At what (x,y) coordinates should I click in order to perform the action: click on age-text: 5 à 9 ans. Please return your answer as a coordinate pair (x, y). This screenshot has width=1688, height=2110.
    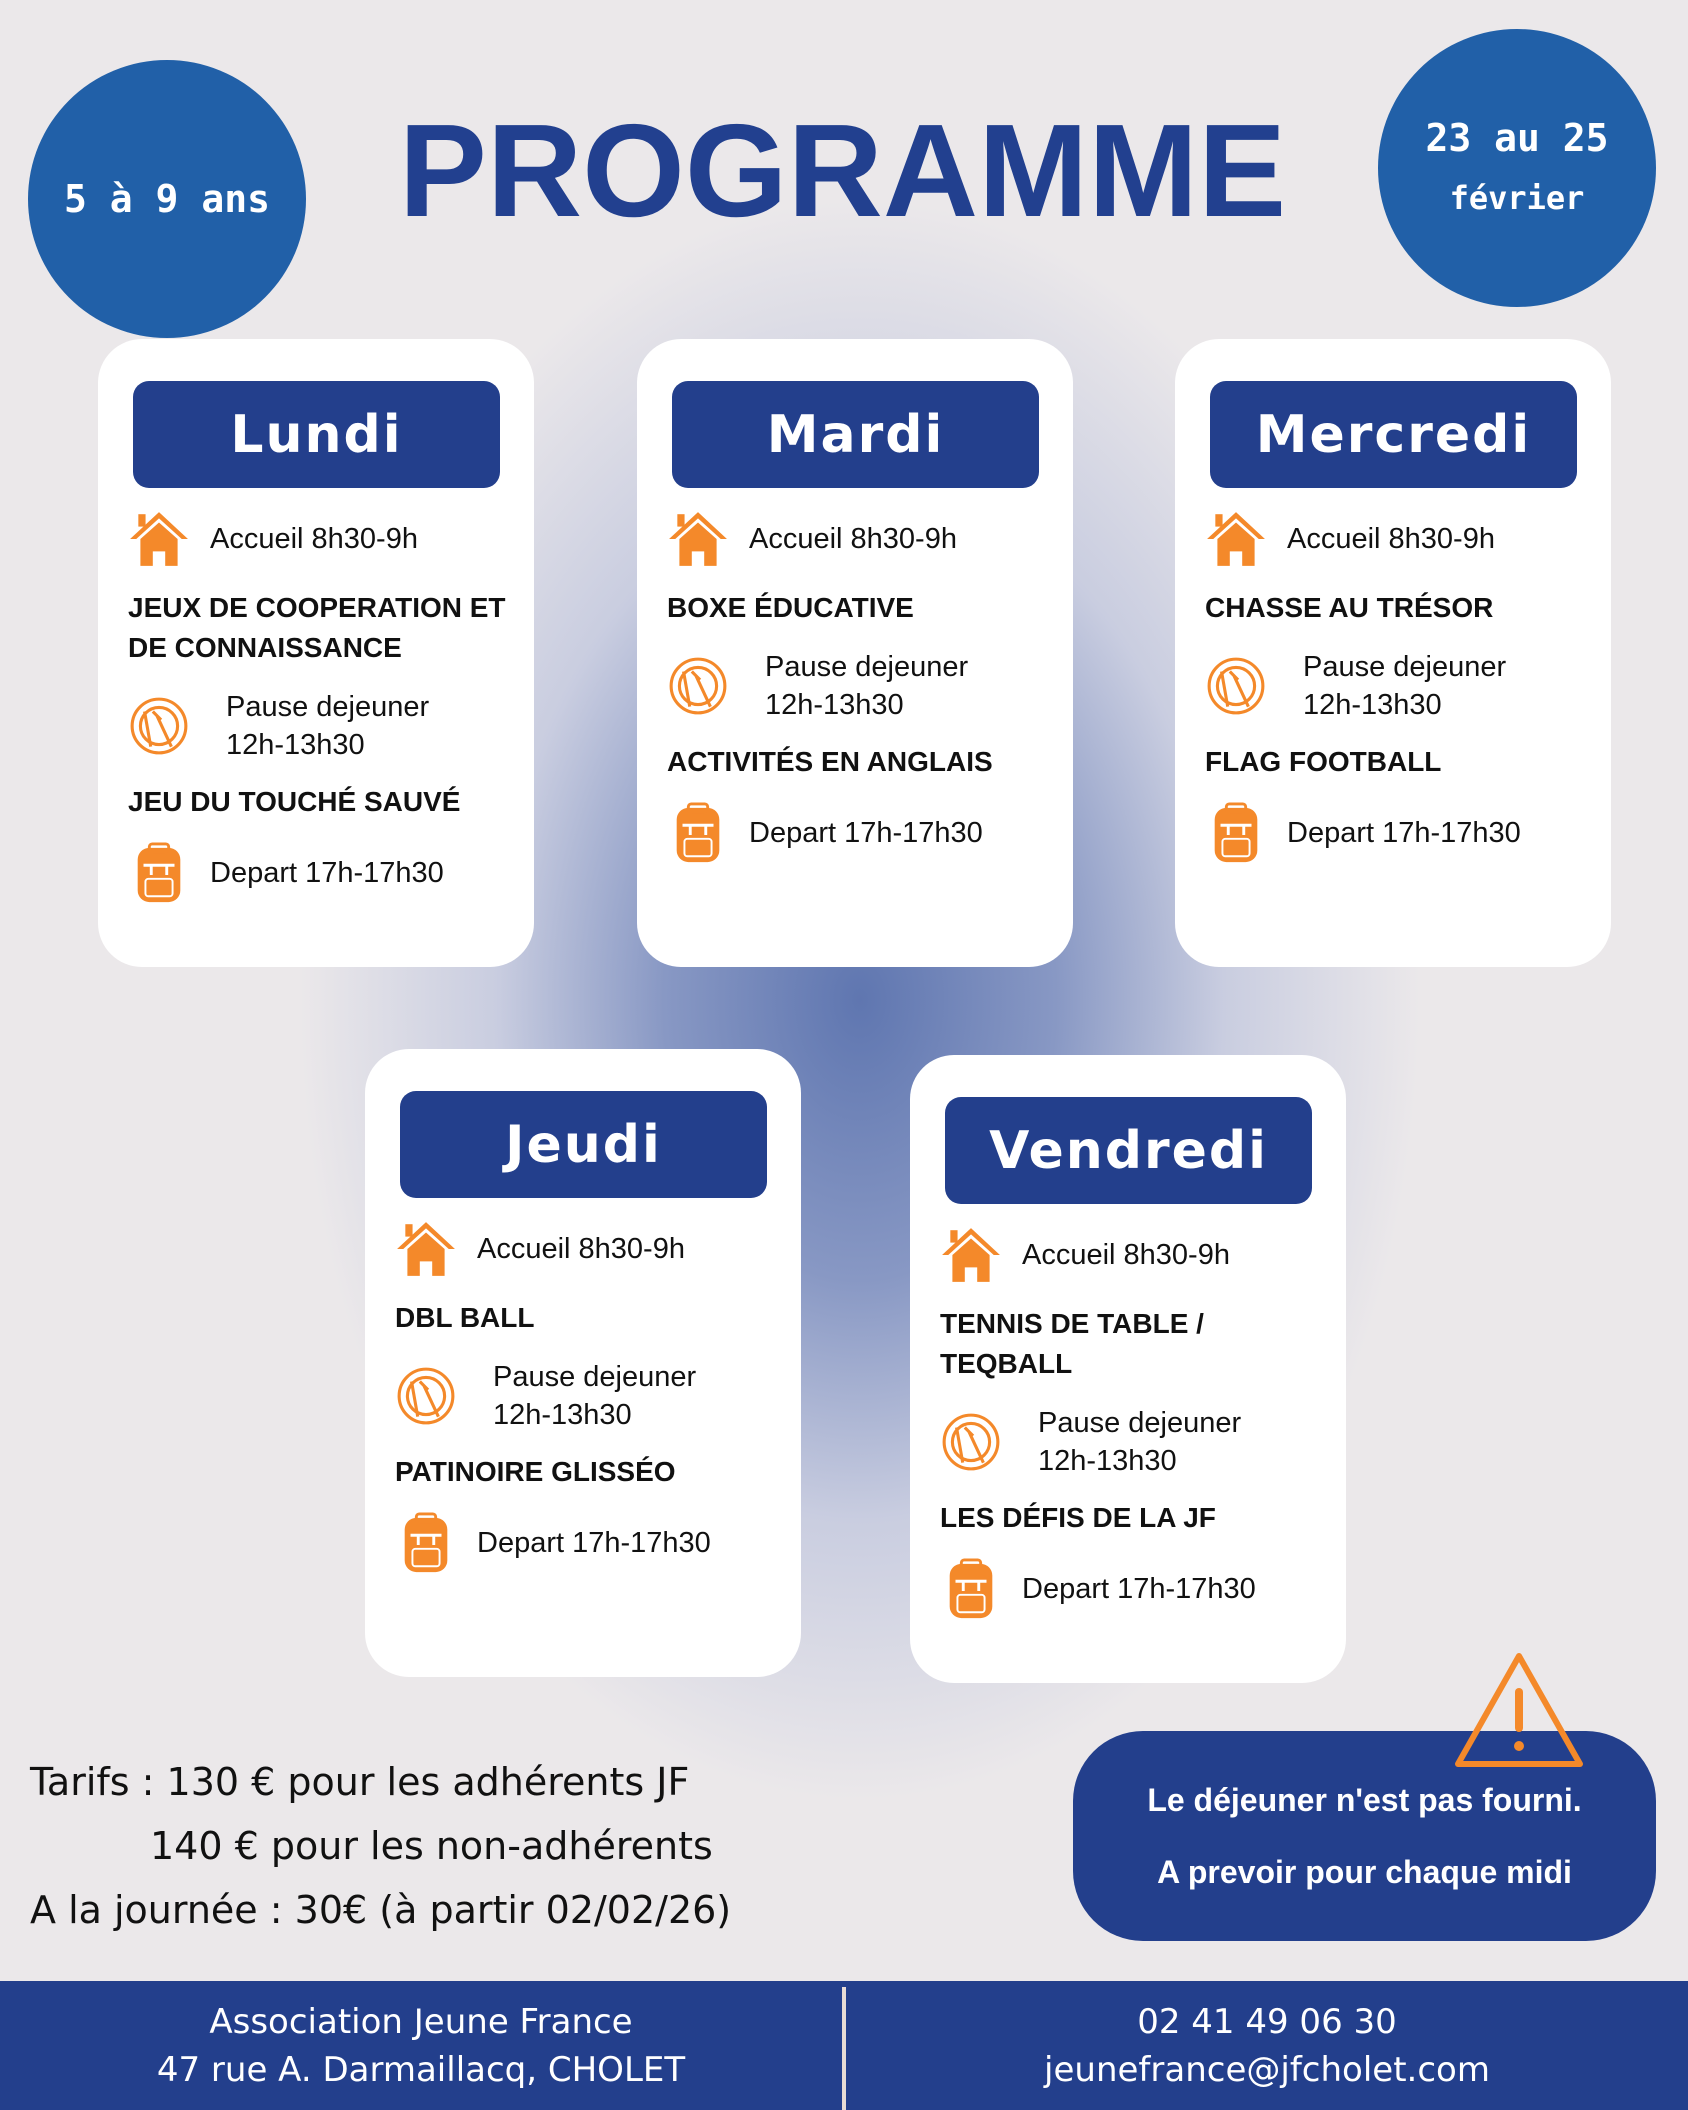
    Looking at the image, I should click on (167, 199).